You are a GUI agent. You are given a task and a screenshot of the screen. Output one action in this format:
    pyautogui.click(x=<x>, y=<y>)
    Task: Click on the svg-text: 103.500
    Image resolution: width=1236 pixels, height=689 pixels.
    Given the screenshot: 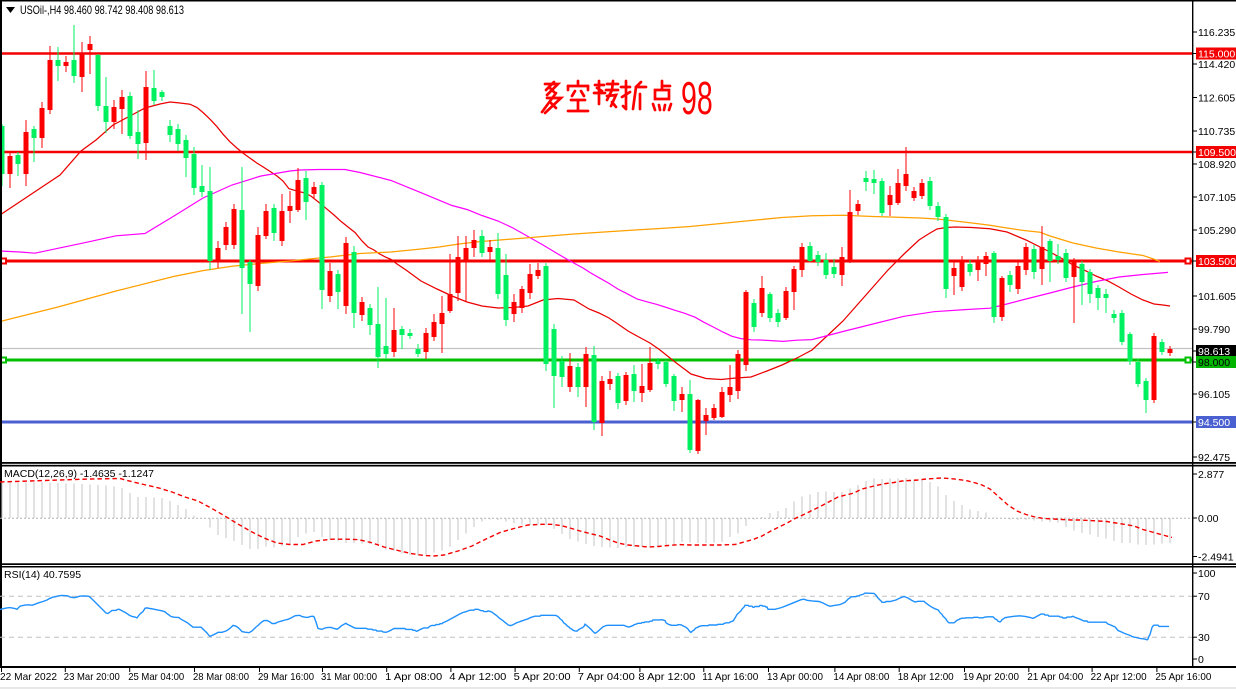 What is the action you would take?
    pyautogui.click(x=1217, y=262)
    